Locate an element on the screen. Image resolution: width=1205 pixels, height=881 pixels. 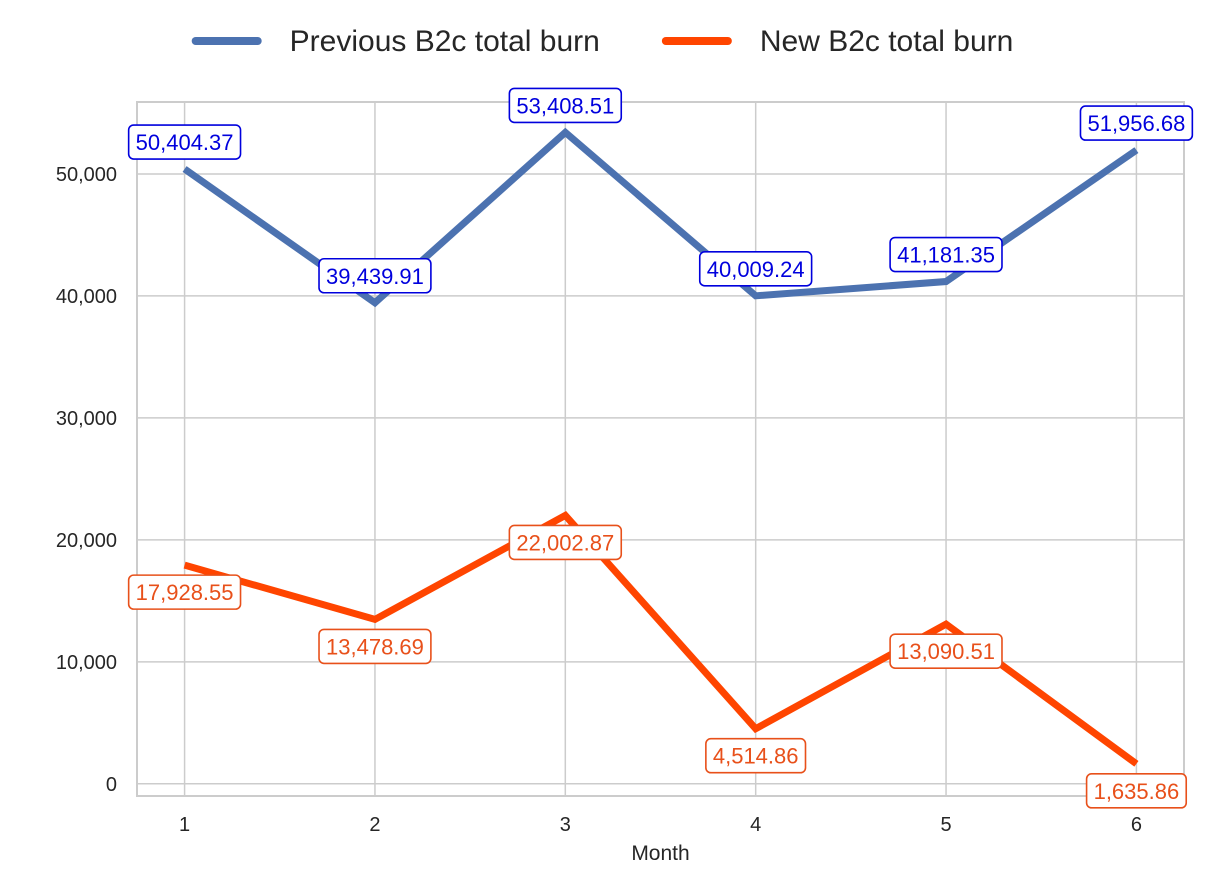
legend-item: New B2c total burn is located at coordinates (837, 41).